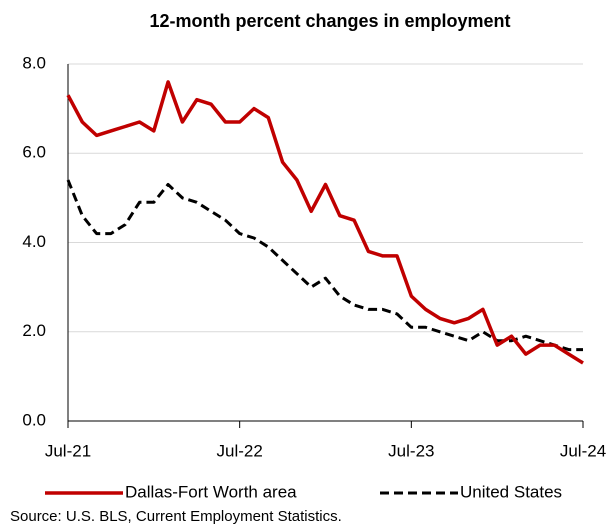 The width and height of the screenshot is (616, 527). Describe the element at coordinates (411, 450) in the screenshot. I see `x-tick-label: Jul-23` at that location.